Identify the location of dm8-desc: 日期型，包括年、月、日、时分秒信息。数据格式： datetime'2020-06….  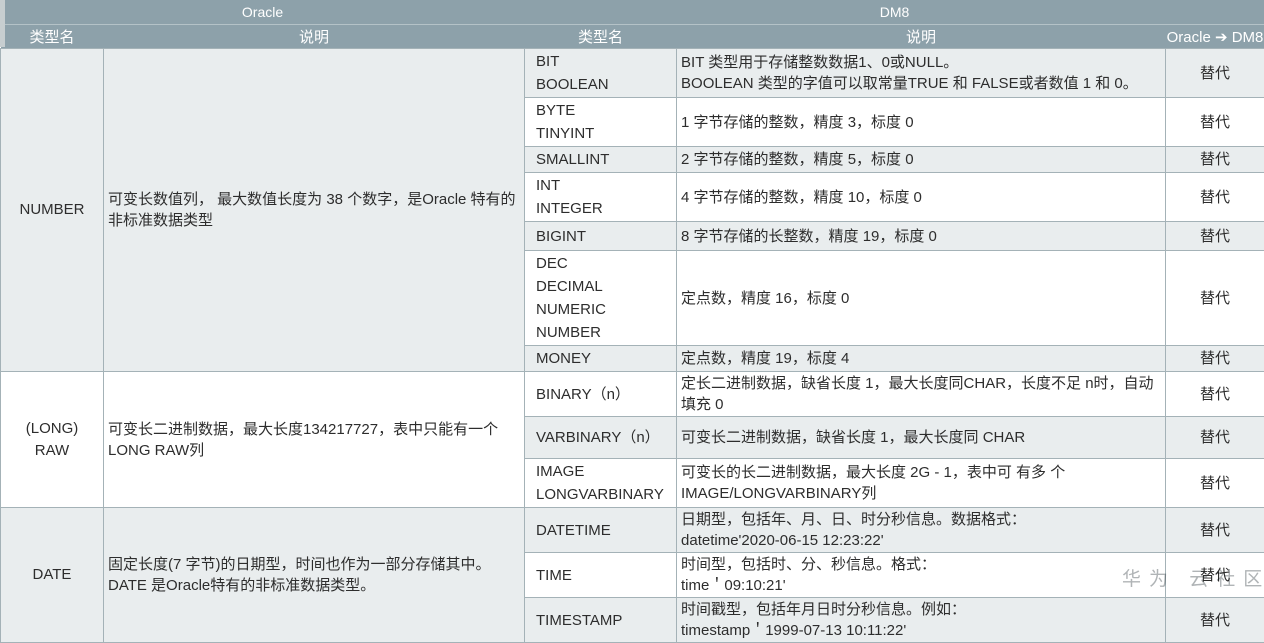
(921, 530).